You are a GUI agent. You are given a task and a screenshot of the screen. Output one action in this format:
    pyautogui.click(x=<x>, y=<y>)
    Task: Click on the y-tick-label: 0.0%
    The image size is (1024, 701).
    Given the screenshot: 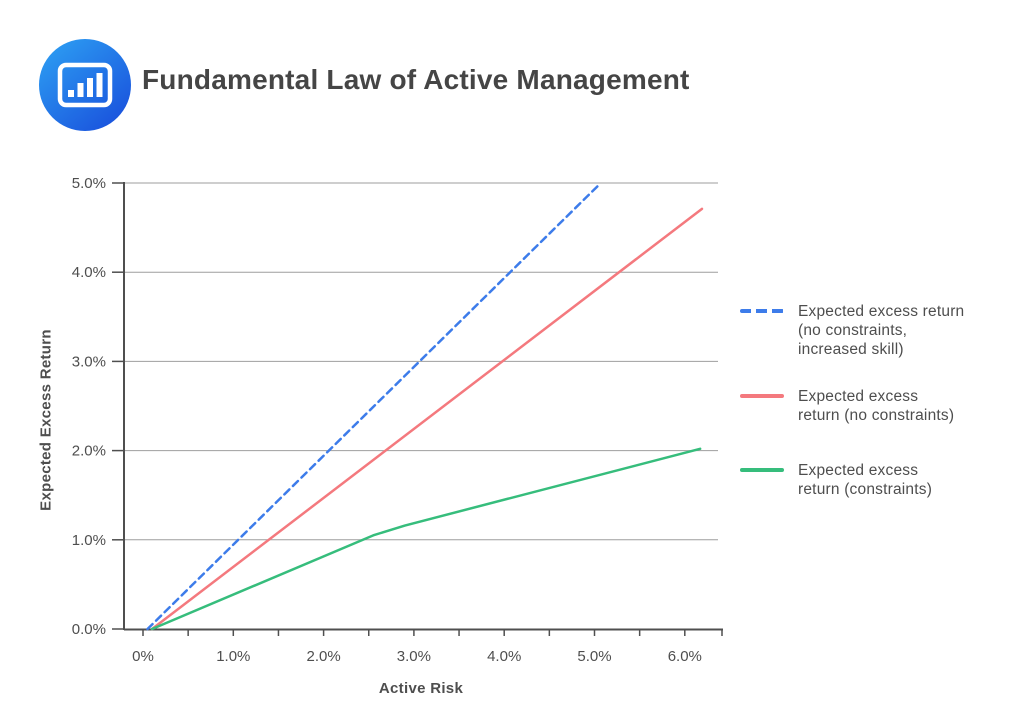 What is the action you would take?
    pyautogui.click(x=89, y=629)
    